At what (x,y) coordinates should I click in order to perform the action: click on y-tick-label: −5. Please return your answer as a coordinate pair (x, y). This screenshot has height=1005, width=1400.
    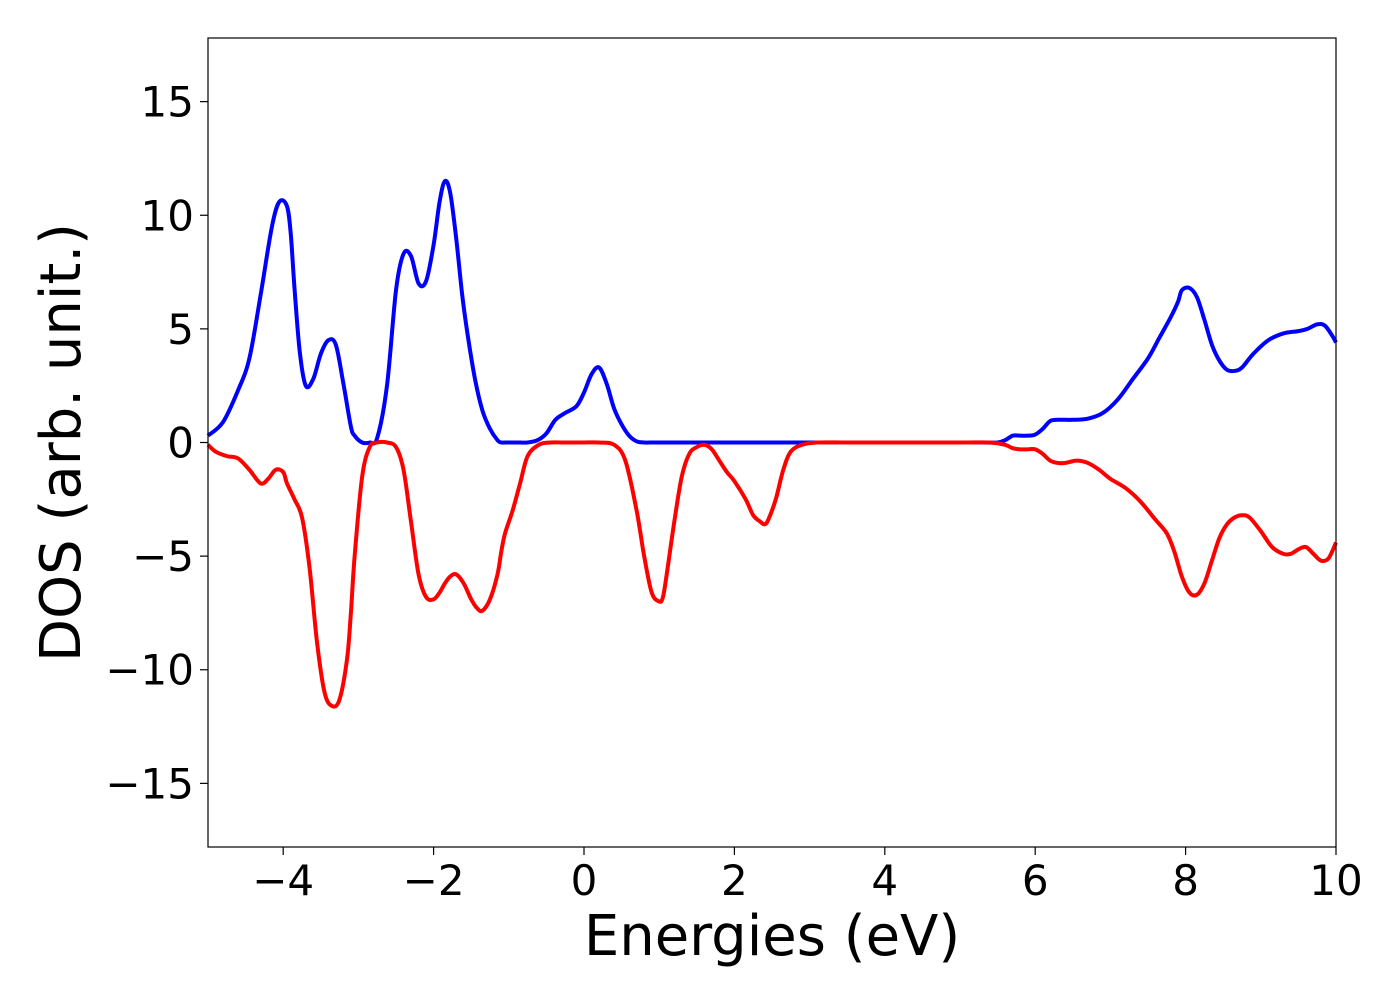
    Looking at the image, I should click on (163, 556).